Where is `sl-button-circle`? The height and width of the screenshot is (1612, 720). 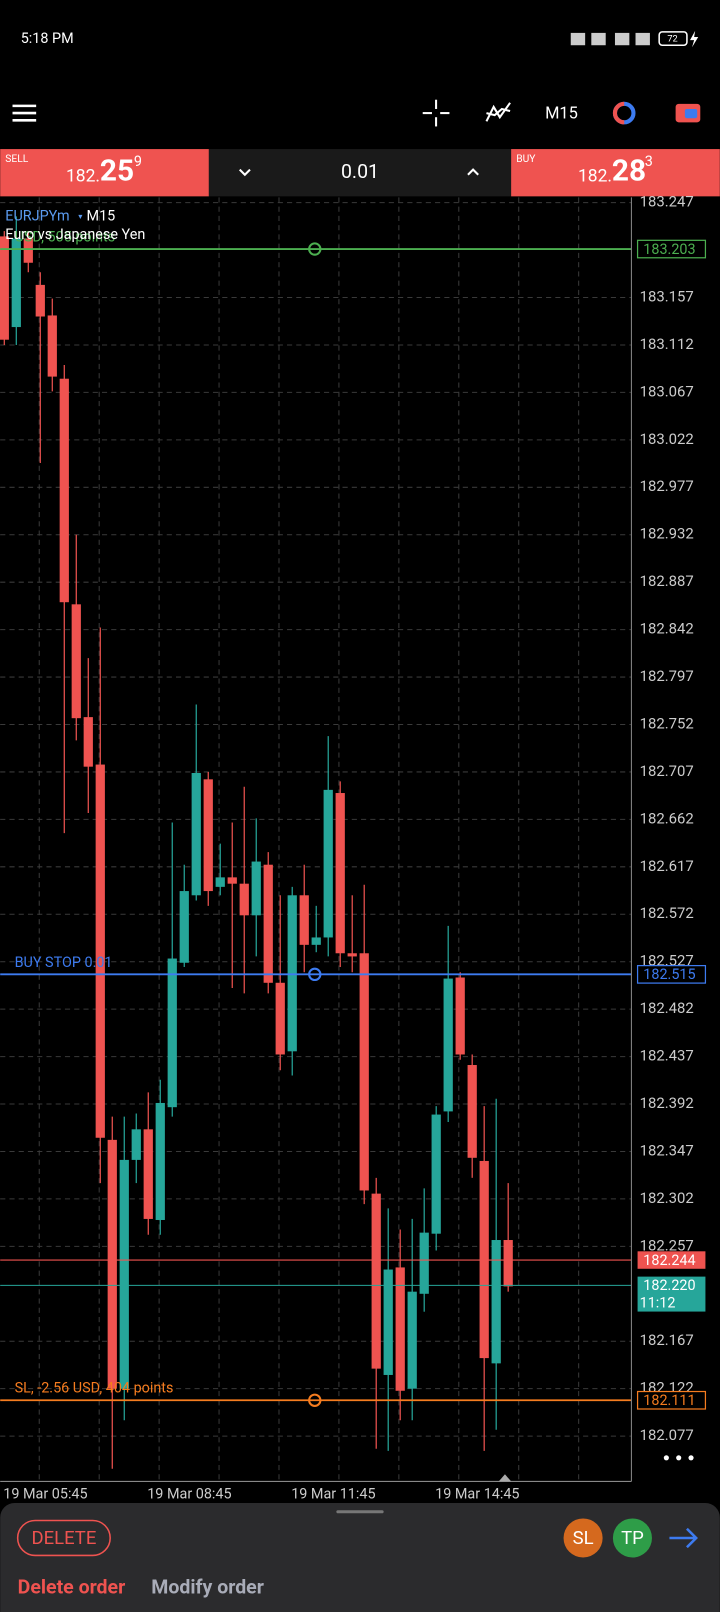
sl-button-circle is located at coordinates (583, 1538).